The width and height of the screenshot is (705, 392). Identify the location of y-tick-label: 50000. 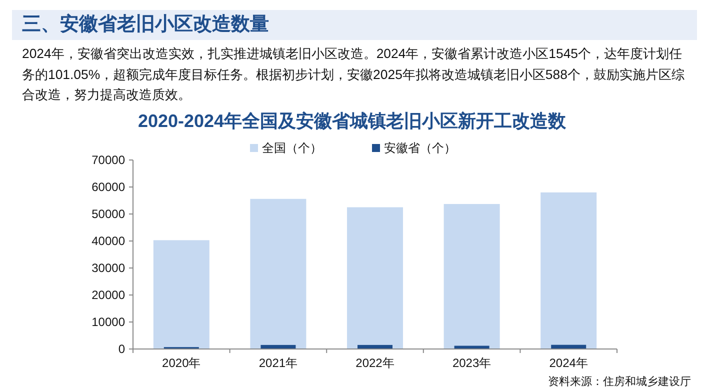
(109, 214).